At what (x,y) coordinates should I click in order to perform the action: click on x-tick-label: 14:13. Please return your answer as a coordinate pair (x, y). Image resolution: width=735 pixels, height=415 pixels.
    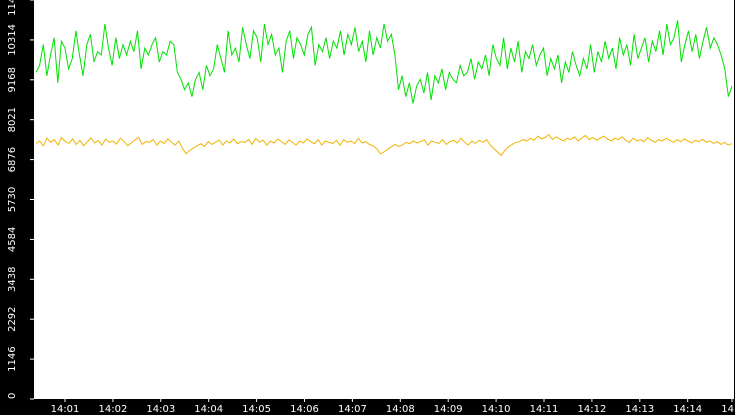
    Looking at the image, I should click on (639, 409).